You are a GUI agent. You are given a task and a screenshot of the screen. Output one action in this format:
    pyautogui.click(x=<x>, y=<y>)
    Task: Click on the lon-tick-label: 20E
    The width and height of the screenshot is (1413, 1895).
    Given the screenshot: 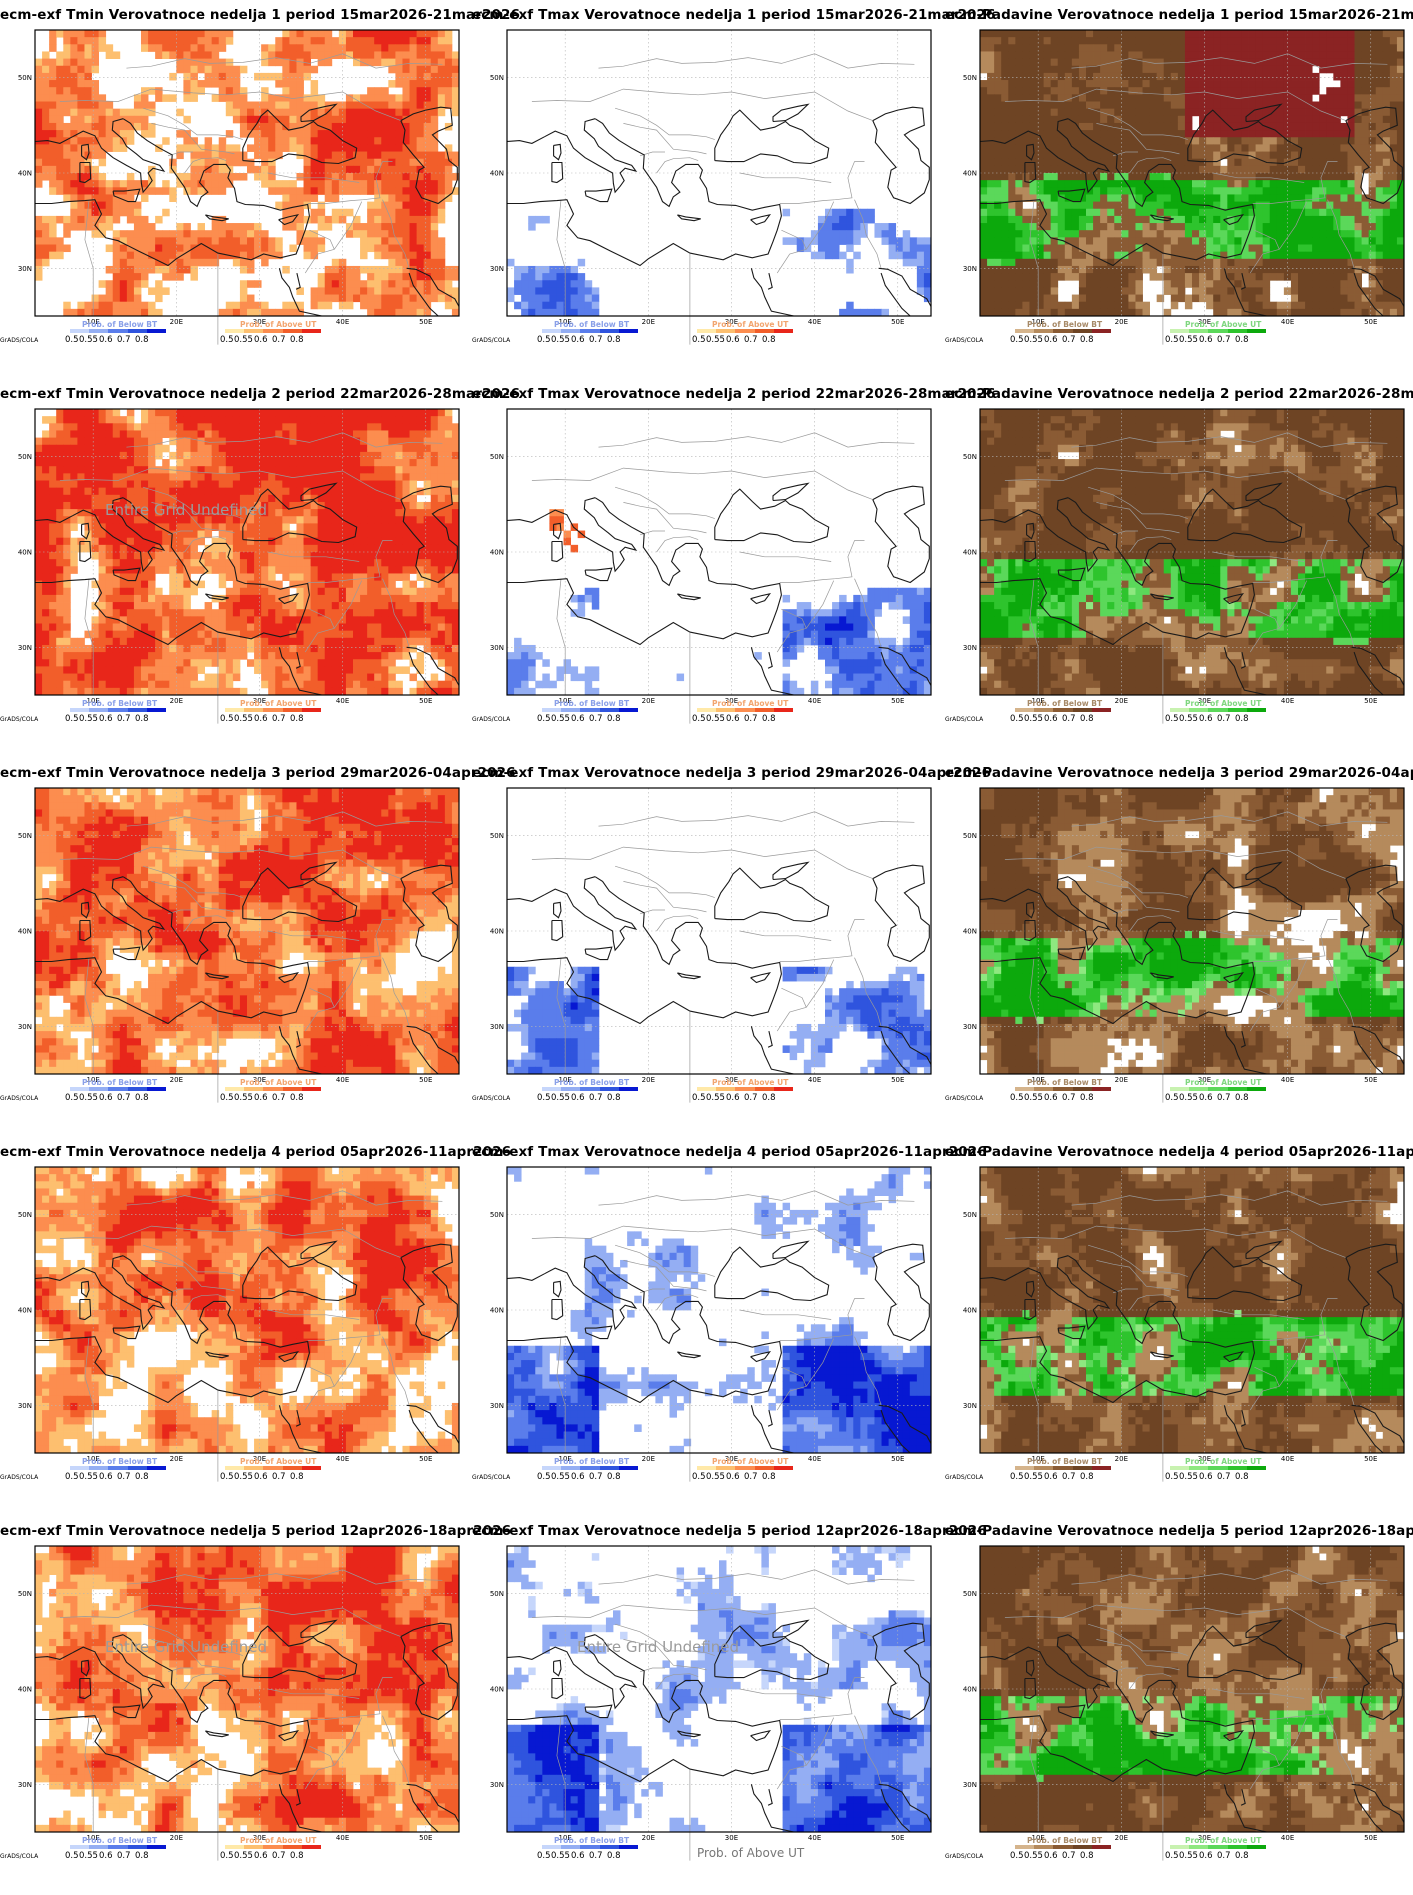 What is the action you would take?
    pyautogui.click(x=176, y=322)
    